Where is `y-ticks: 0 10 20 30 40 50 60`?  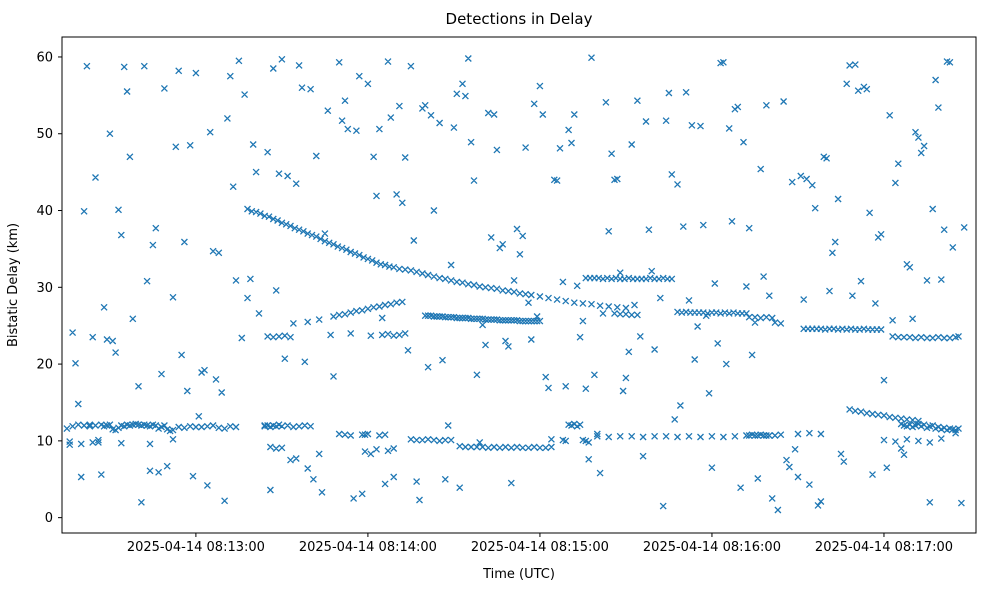
y-ticks: 0 10 20 30 40 50 60 is located at coordinates (49, 288).